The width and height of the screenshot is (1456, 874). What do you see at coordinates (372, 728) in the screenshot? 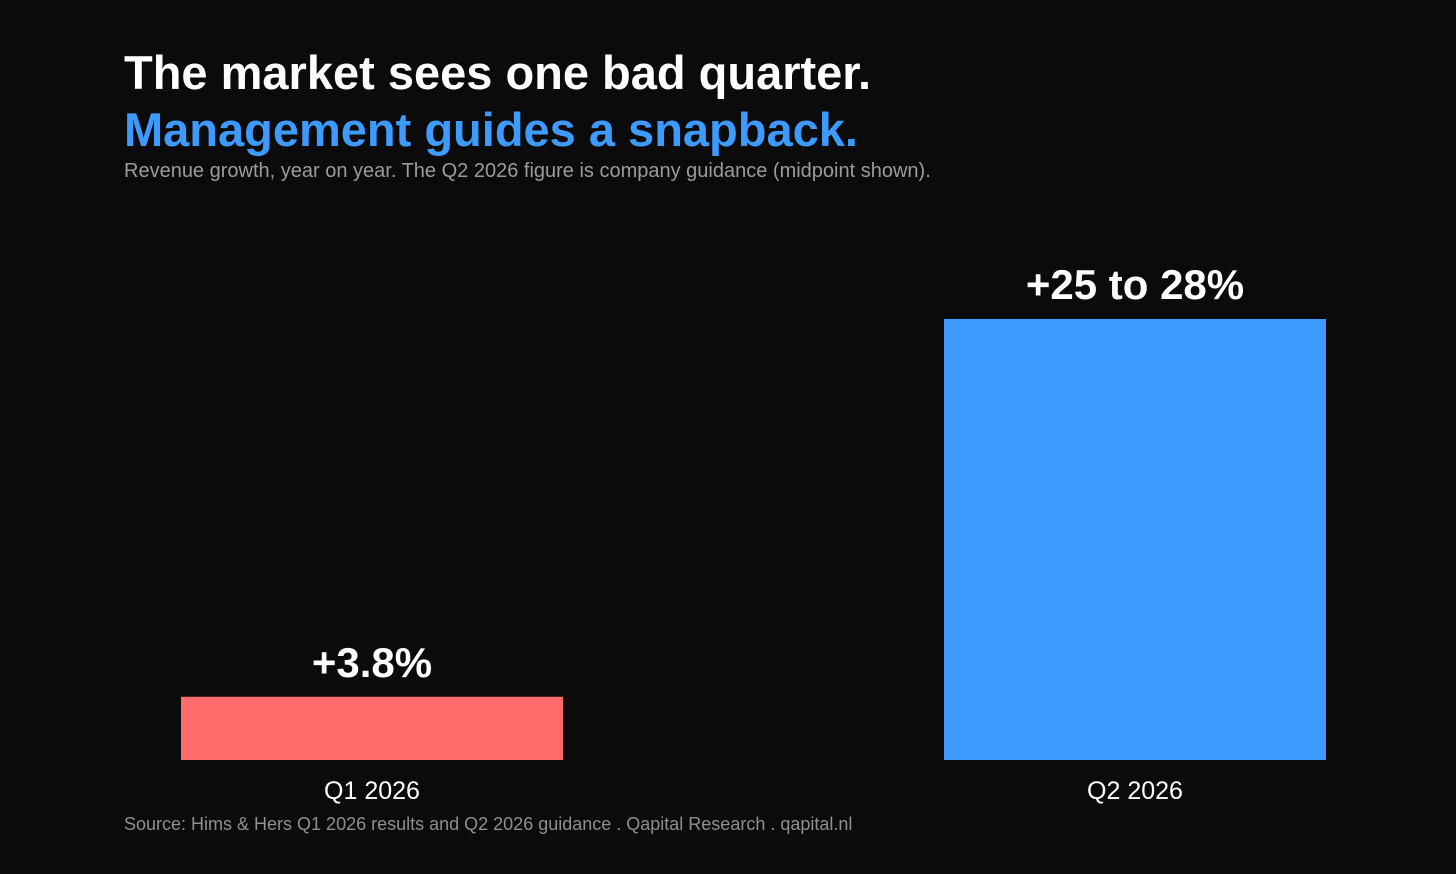
I see `bar-q1-2026` at bounding box center [372, 728].